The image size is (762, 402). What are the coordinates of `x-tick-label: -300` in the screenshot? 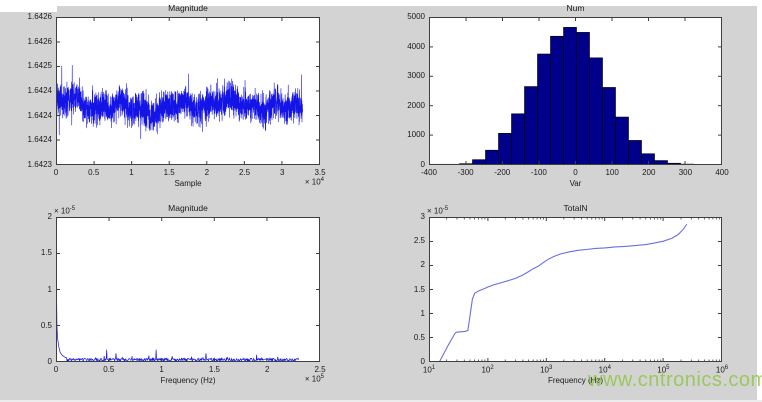 It's located at (465, 172).